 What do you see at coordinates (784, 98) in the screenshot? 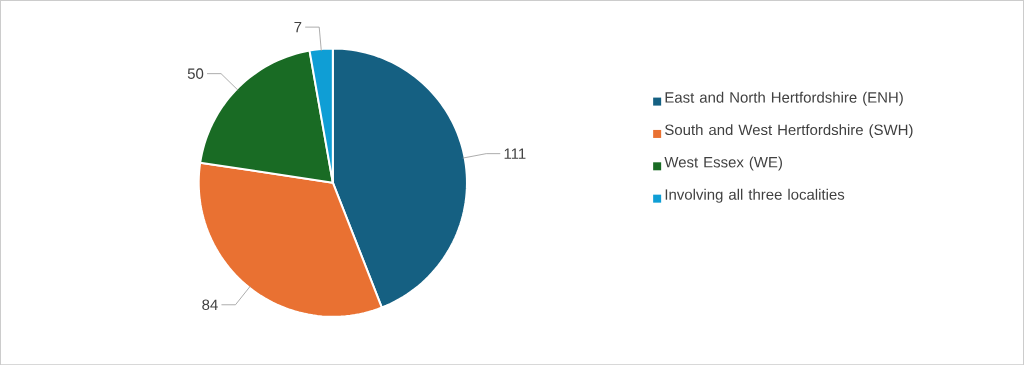
I see `legend-label: East and North Hertfordshire (ENH)` at bounding box center [784, 98].